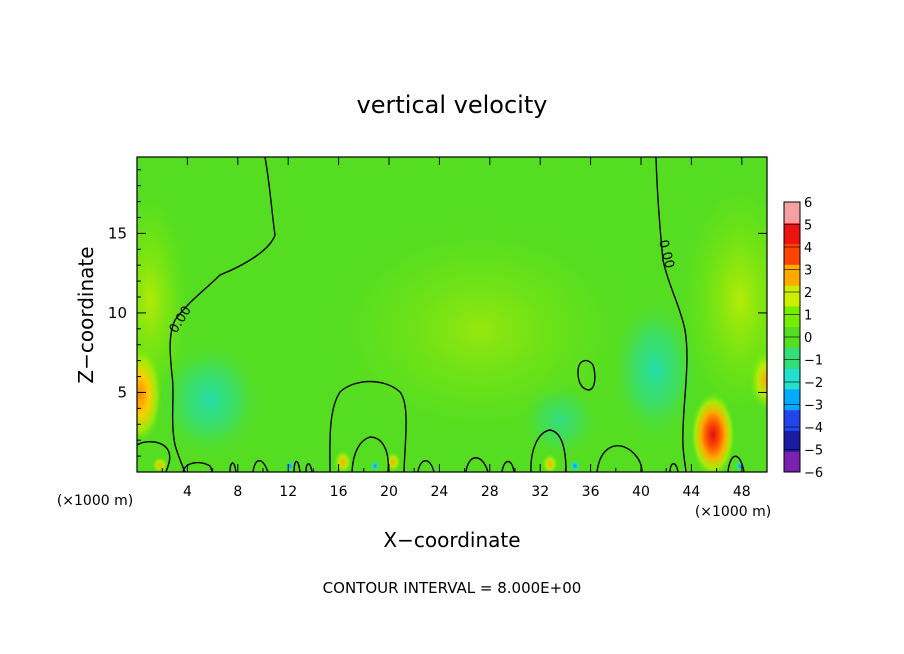 The image size is (904, 654). What do you see at coordinates (813, 383) in the screenshot?
I see `colorbar-label: −2` at bounding box center [813, 383].